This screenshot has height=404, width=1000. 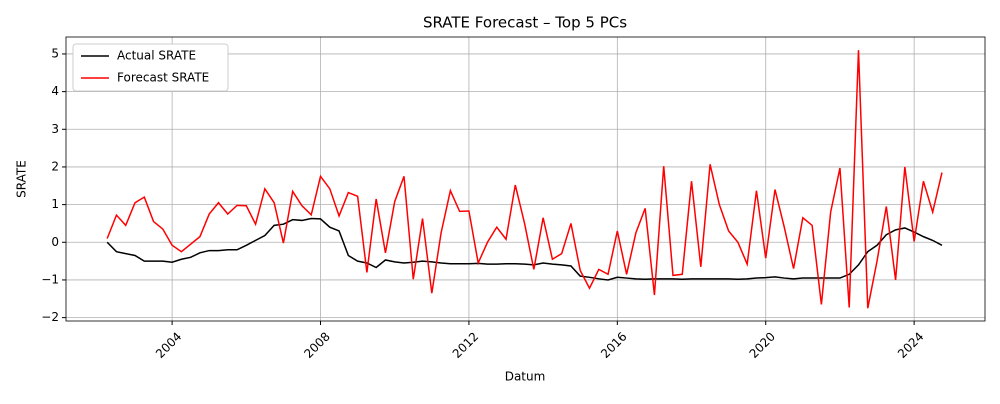 I want to click on y-tick-label: 4, so click(x=55, y=91).